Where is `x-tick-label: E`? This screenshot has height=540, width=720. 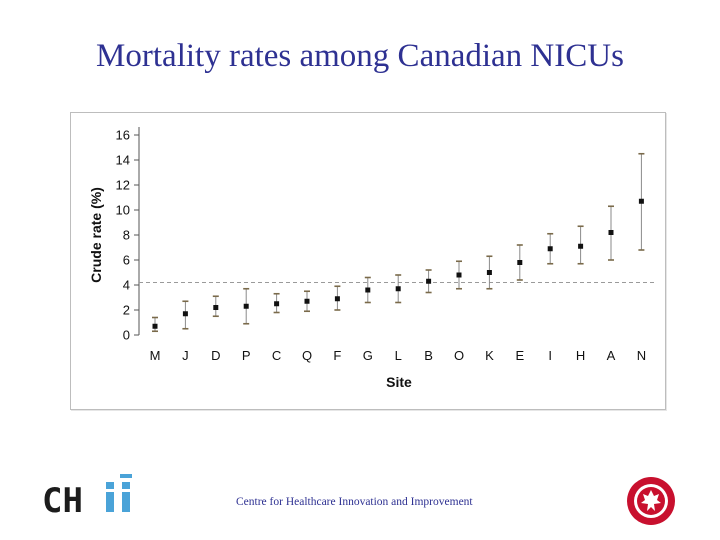 x-tick-label: E is located at coordinates (519, 355).